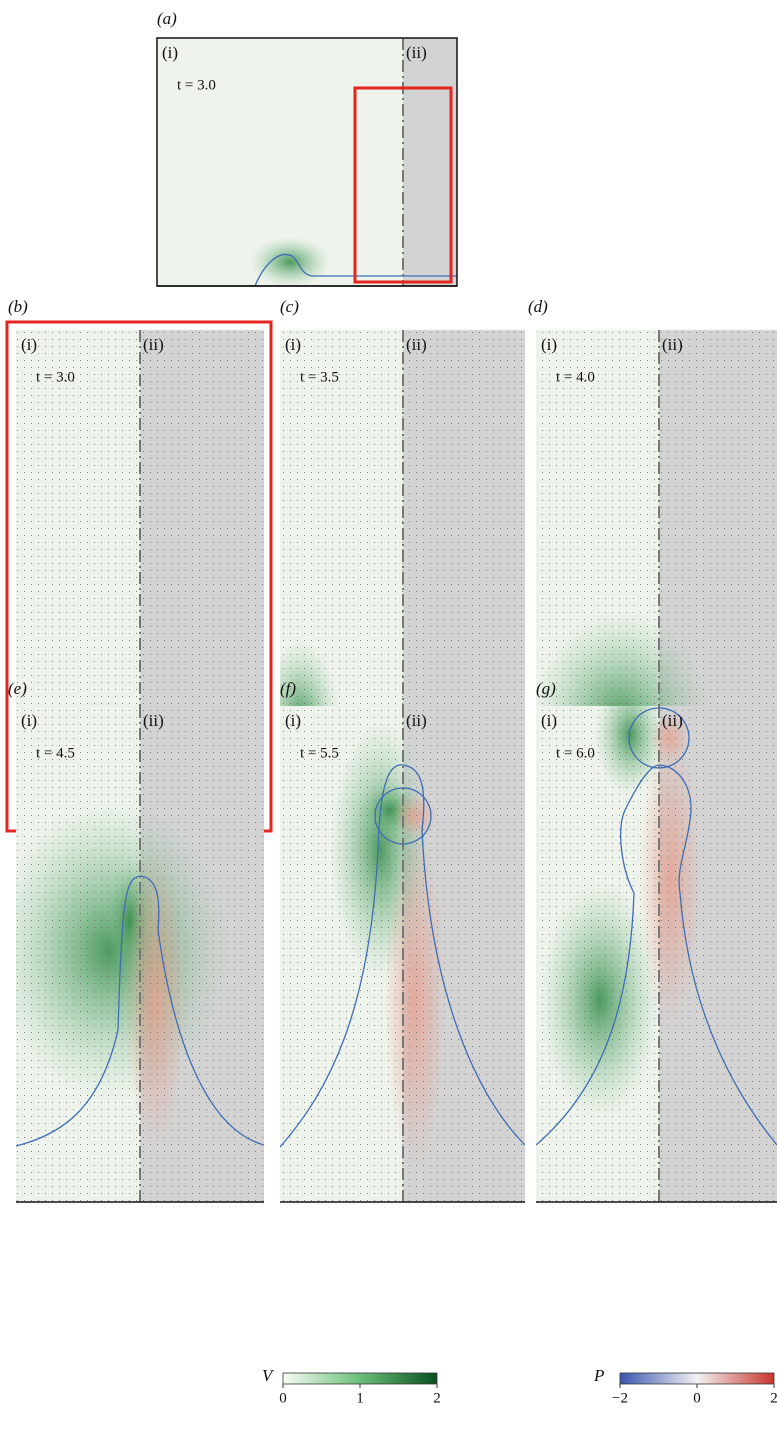  Describe the element at coordinates (167, 18) in the screenshot. I see `panel-label: (a)` at that location.